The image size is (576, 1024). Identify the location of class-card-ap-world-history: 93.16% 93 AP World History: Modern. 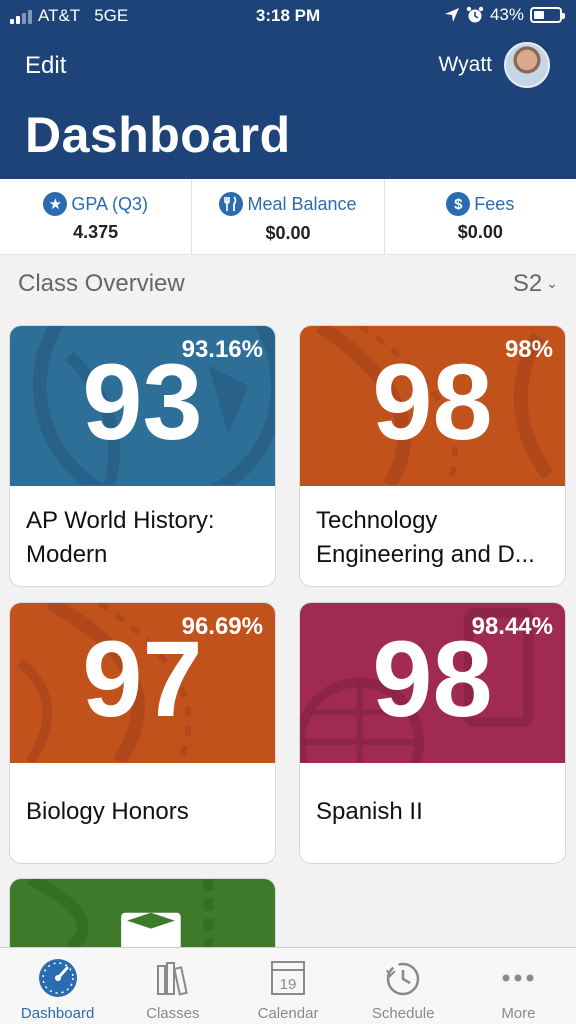
(142, 456).